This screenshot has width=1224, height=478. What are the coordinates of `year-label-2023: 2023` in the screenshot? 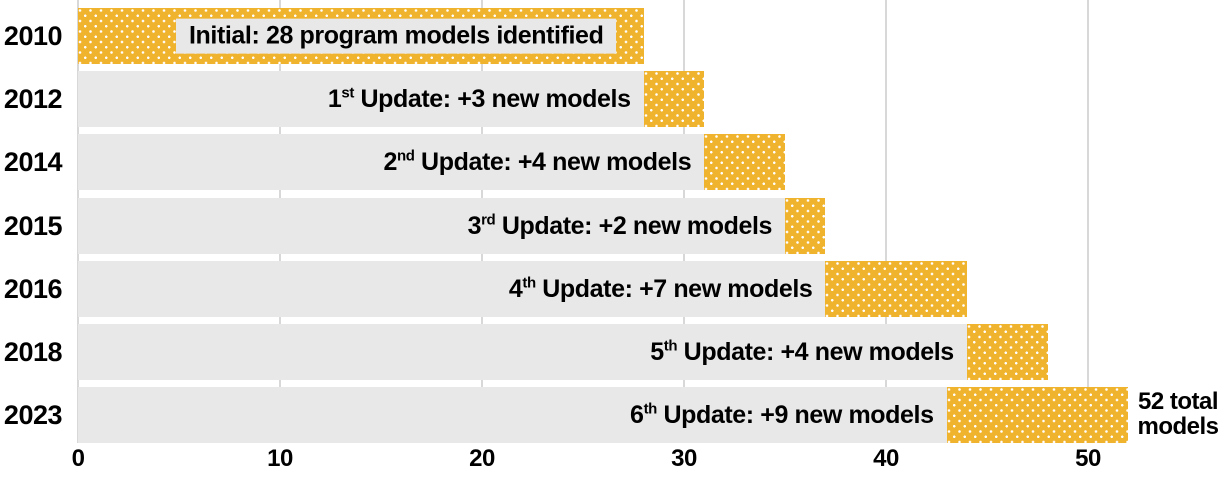 It's located at (33, 415).